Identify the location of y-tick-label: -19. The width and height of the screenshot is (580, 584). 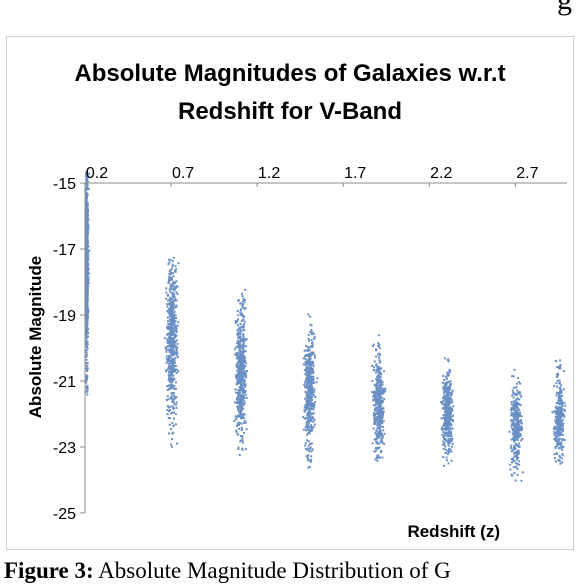
(64, 316).